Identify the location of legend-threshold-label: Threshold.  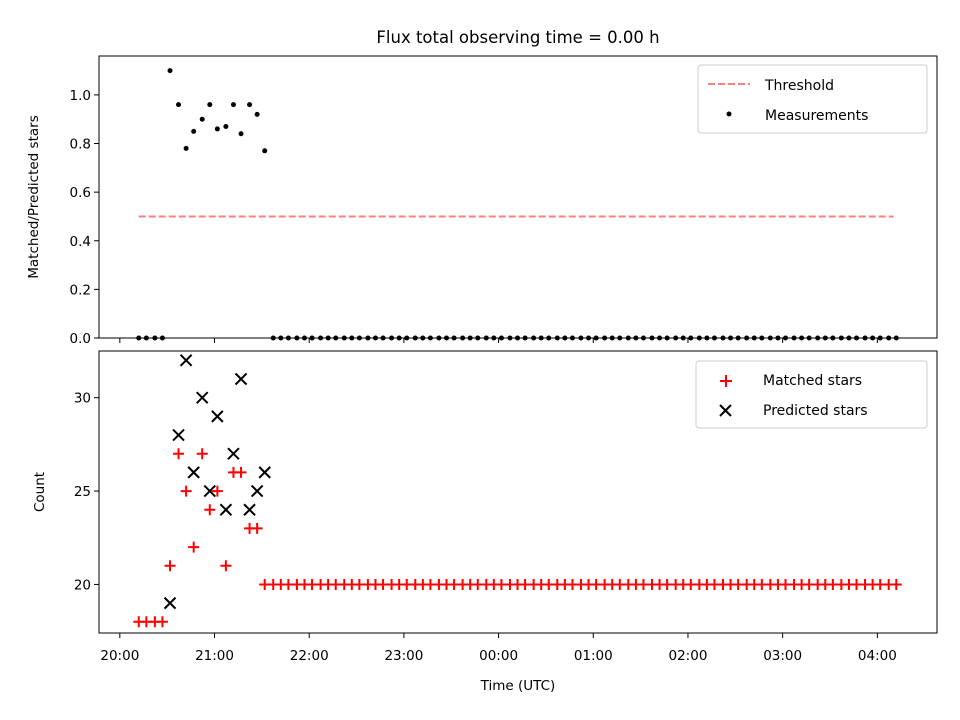
(799, 86).